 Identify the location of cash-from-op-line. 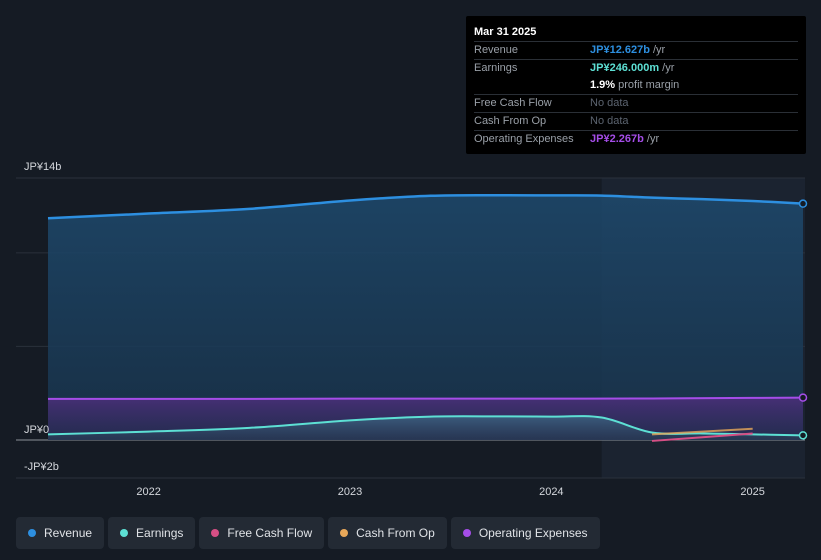
(702, 431).